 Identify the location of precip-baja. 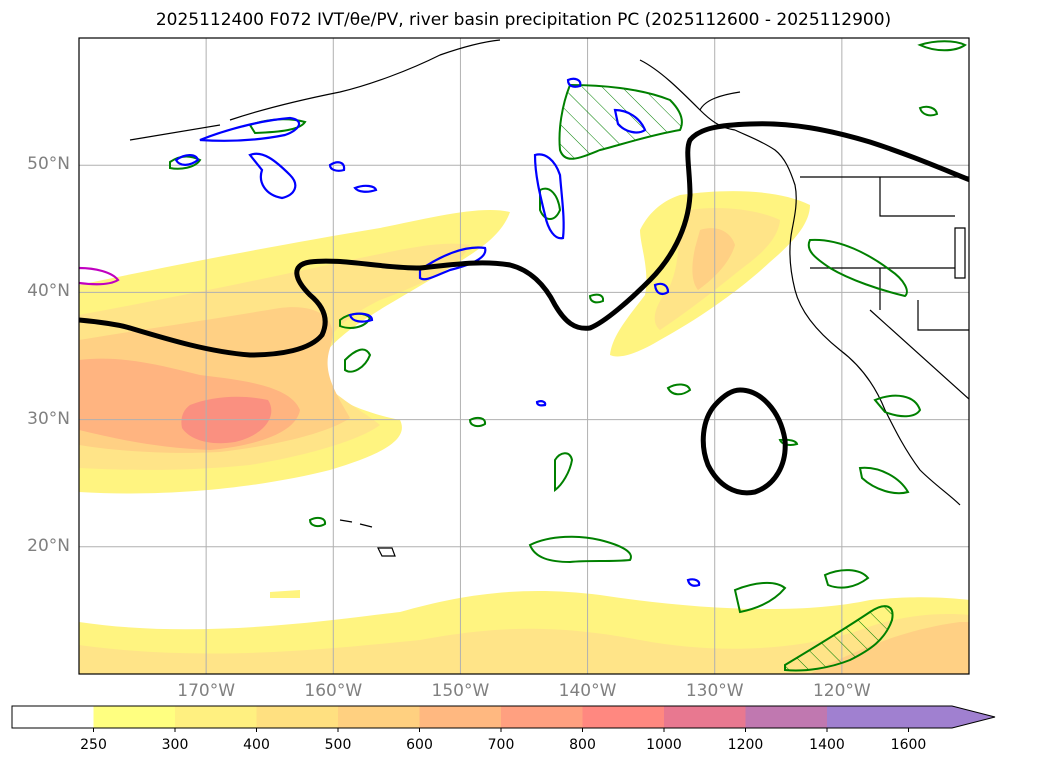
(884, 480).